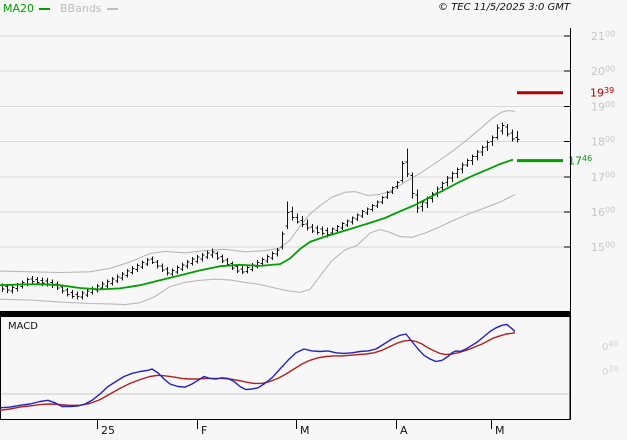 The image size is (627, 440). I want to click on panel-separator, so click(285, 313).